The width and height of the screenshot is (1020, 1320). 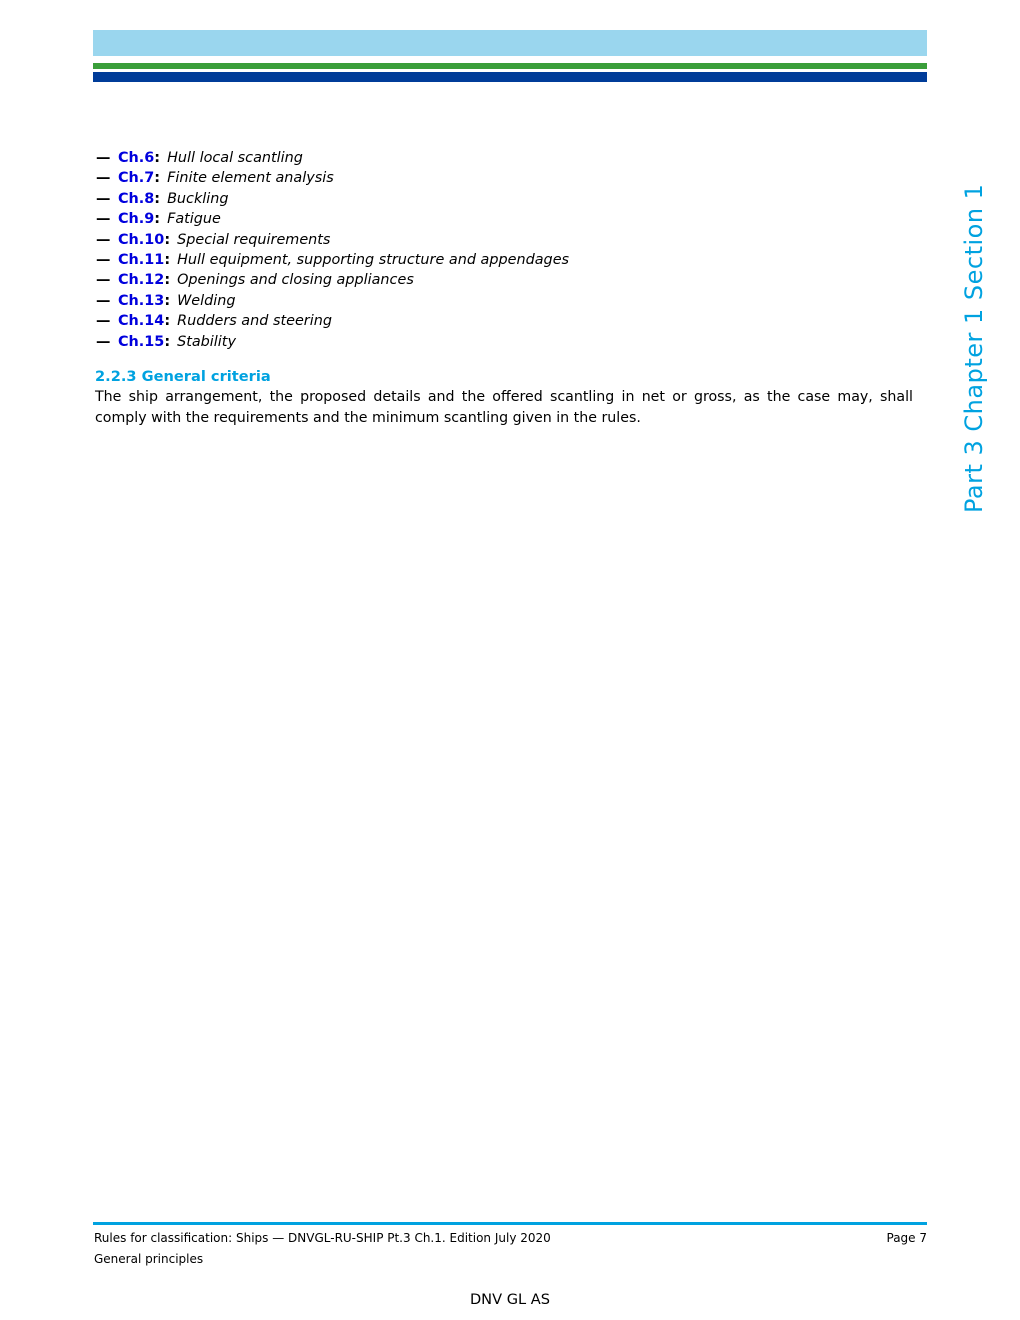 I want to click on chapter-list-item: — Ch.6: Hull local scantling, so click(x=332, y=158).